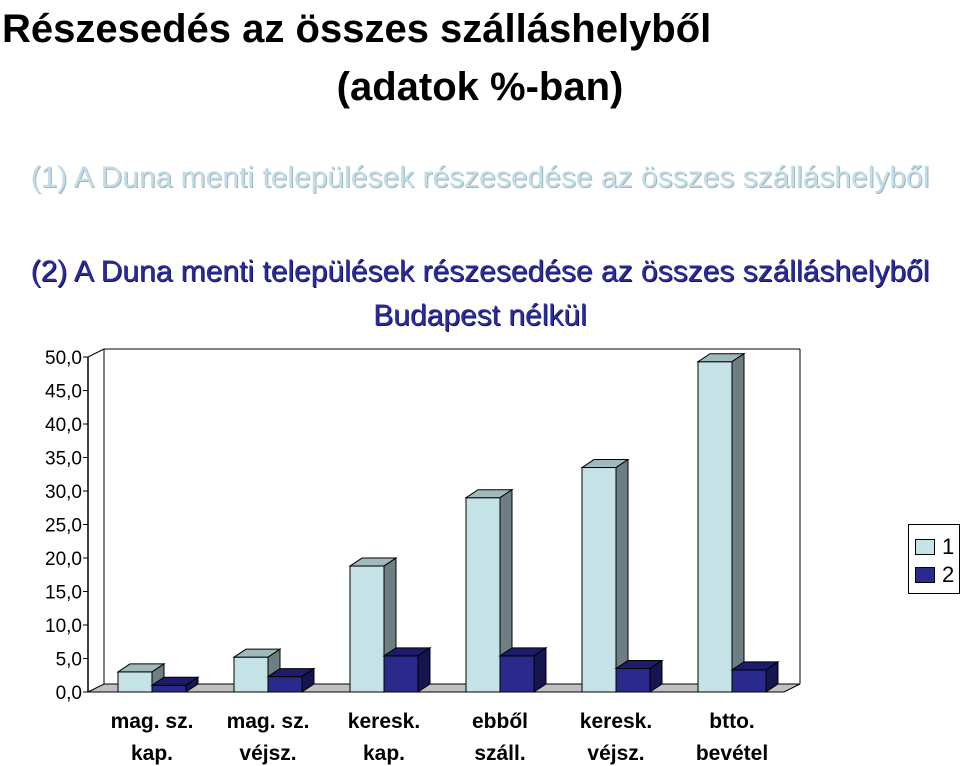 The width and height of the screenshot is (960, 766). Describe the element at coordinates (480, 87) in the screenshot. I see `title-line-2: (adatok %-ban)` at that location.